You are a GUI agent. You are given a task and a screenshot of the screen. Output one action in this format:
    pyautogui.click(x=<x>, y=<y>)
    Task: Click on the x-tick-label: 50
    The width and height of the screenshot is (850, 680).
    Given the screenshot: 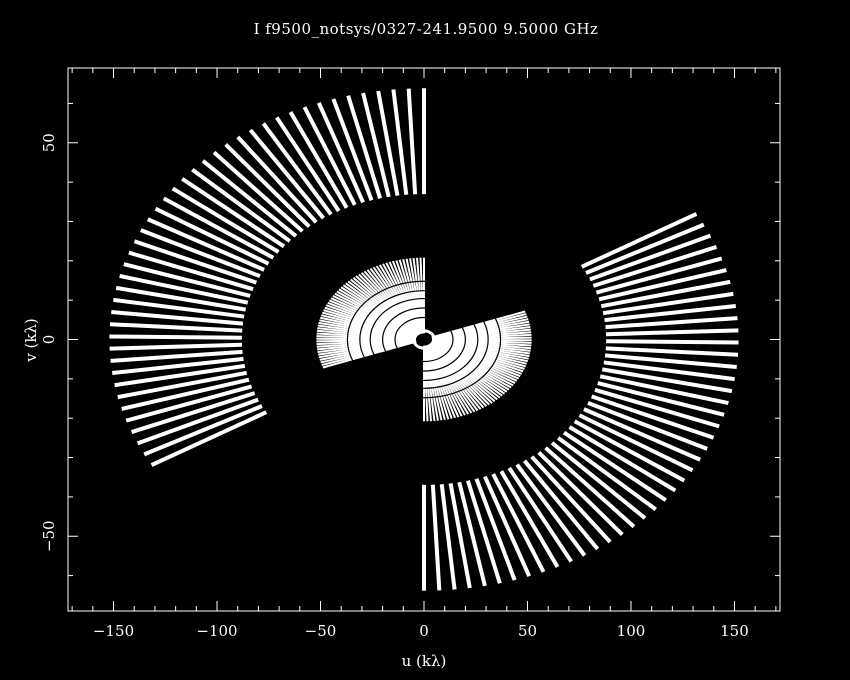 What is the action you would take?
    pyautogui.click(x=527, y=631)
    